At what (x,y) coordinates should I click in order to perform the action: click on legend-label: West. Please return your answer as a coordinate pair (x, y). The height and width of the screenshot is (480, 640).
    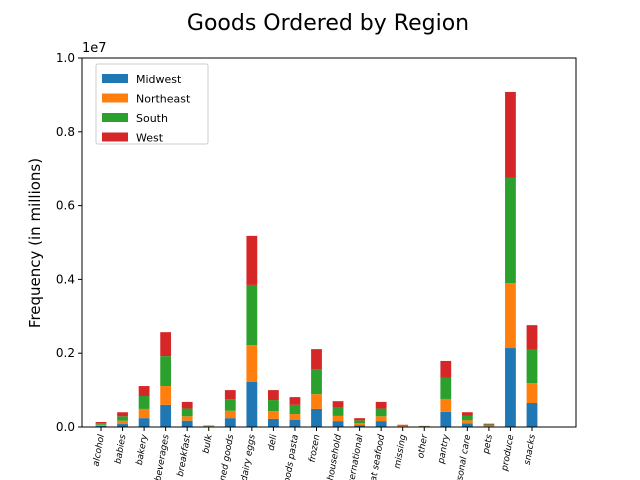
    Looking at the image, I should click on (150, 138).